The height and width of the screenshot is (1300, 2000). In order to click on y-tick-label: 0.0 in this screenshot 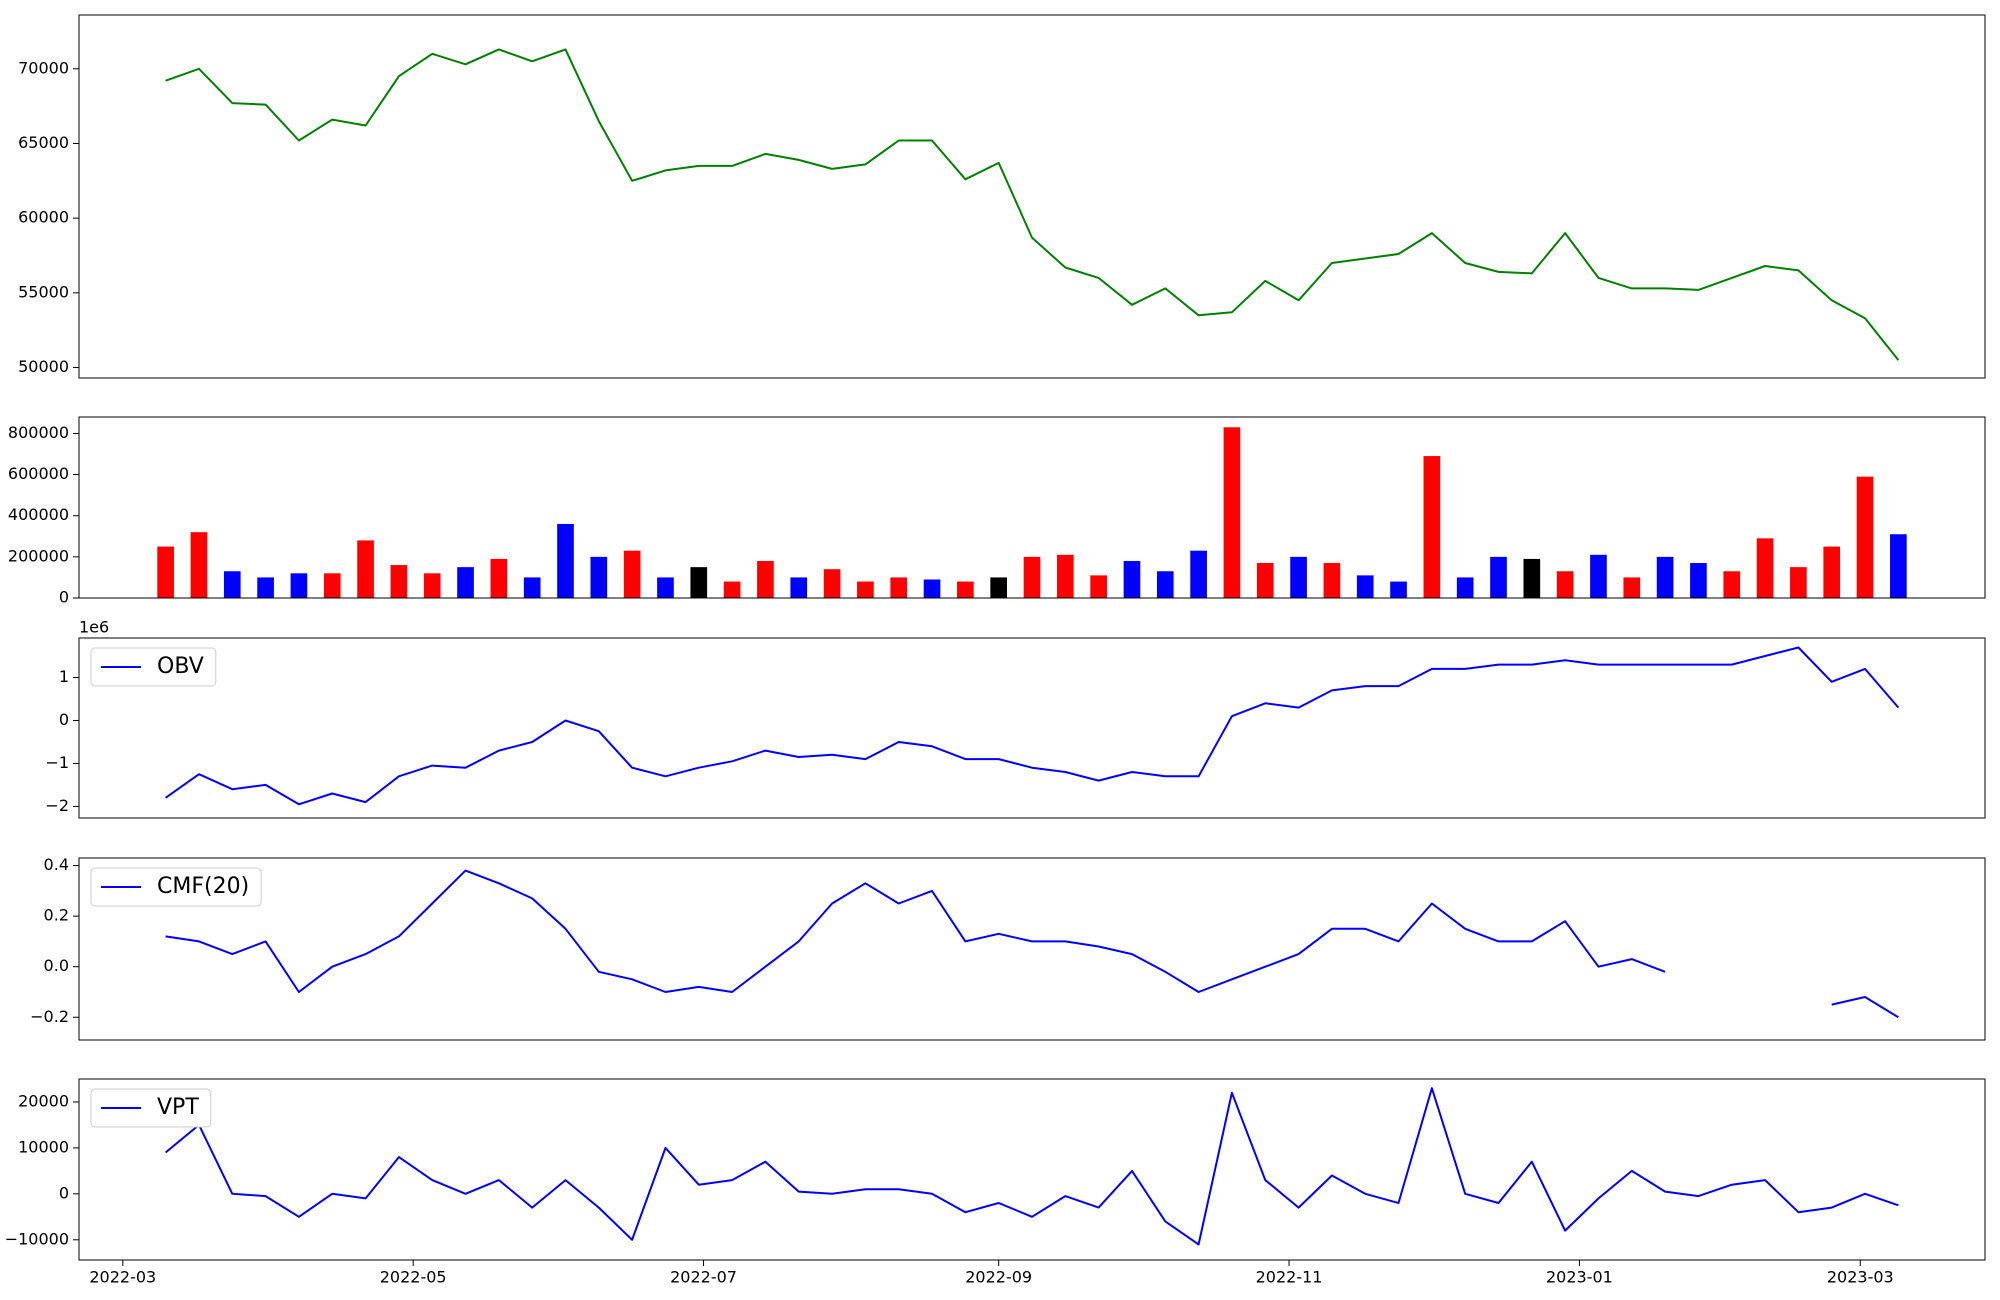, I will do `click(56, 965)`.